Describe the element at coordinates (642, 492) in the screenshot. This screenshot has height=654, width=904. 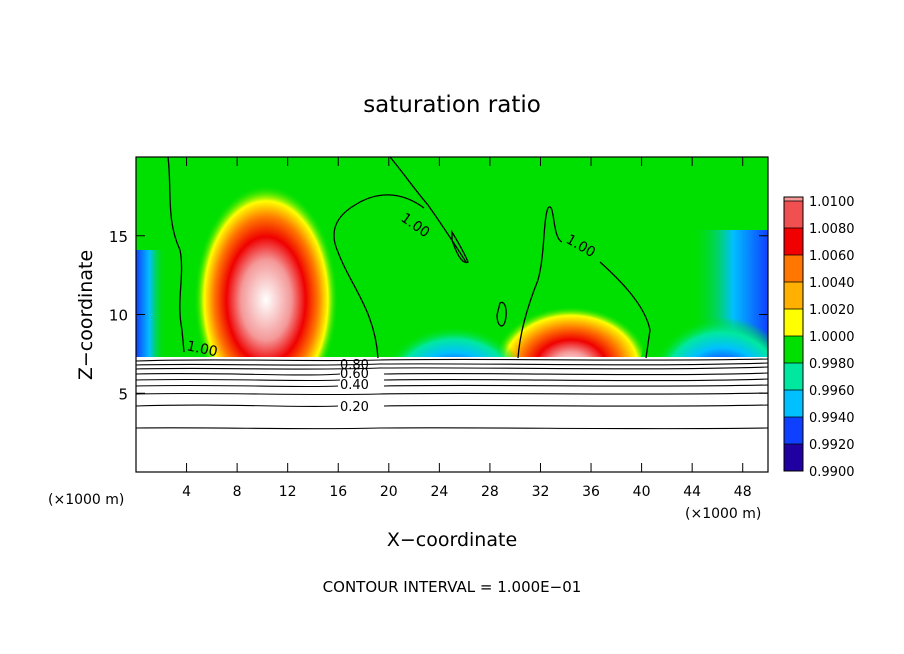
I see `x-tick-label: 40` at that location.